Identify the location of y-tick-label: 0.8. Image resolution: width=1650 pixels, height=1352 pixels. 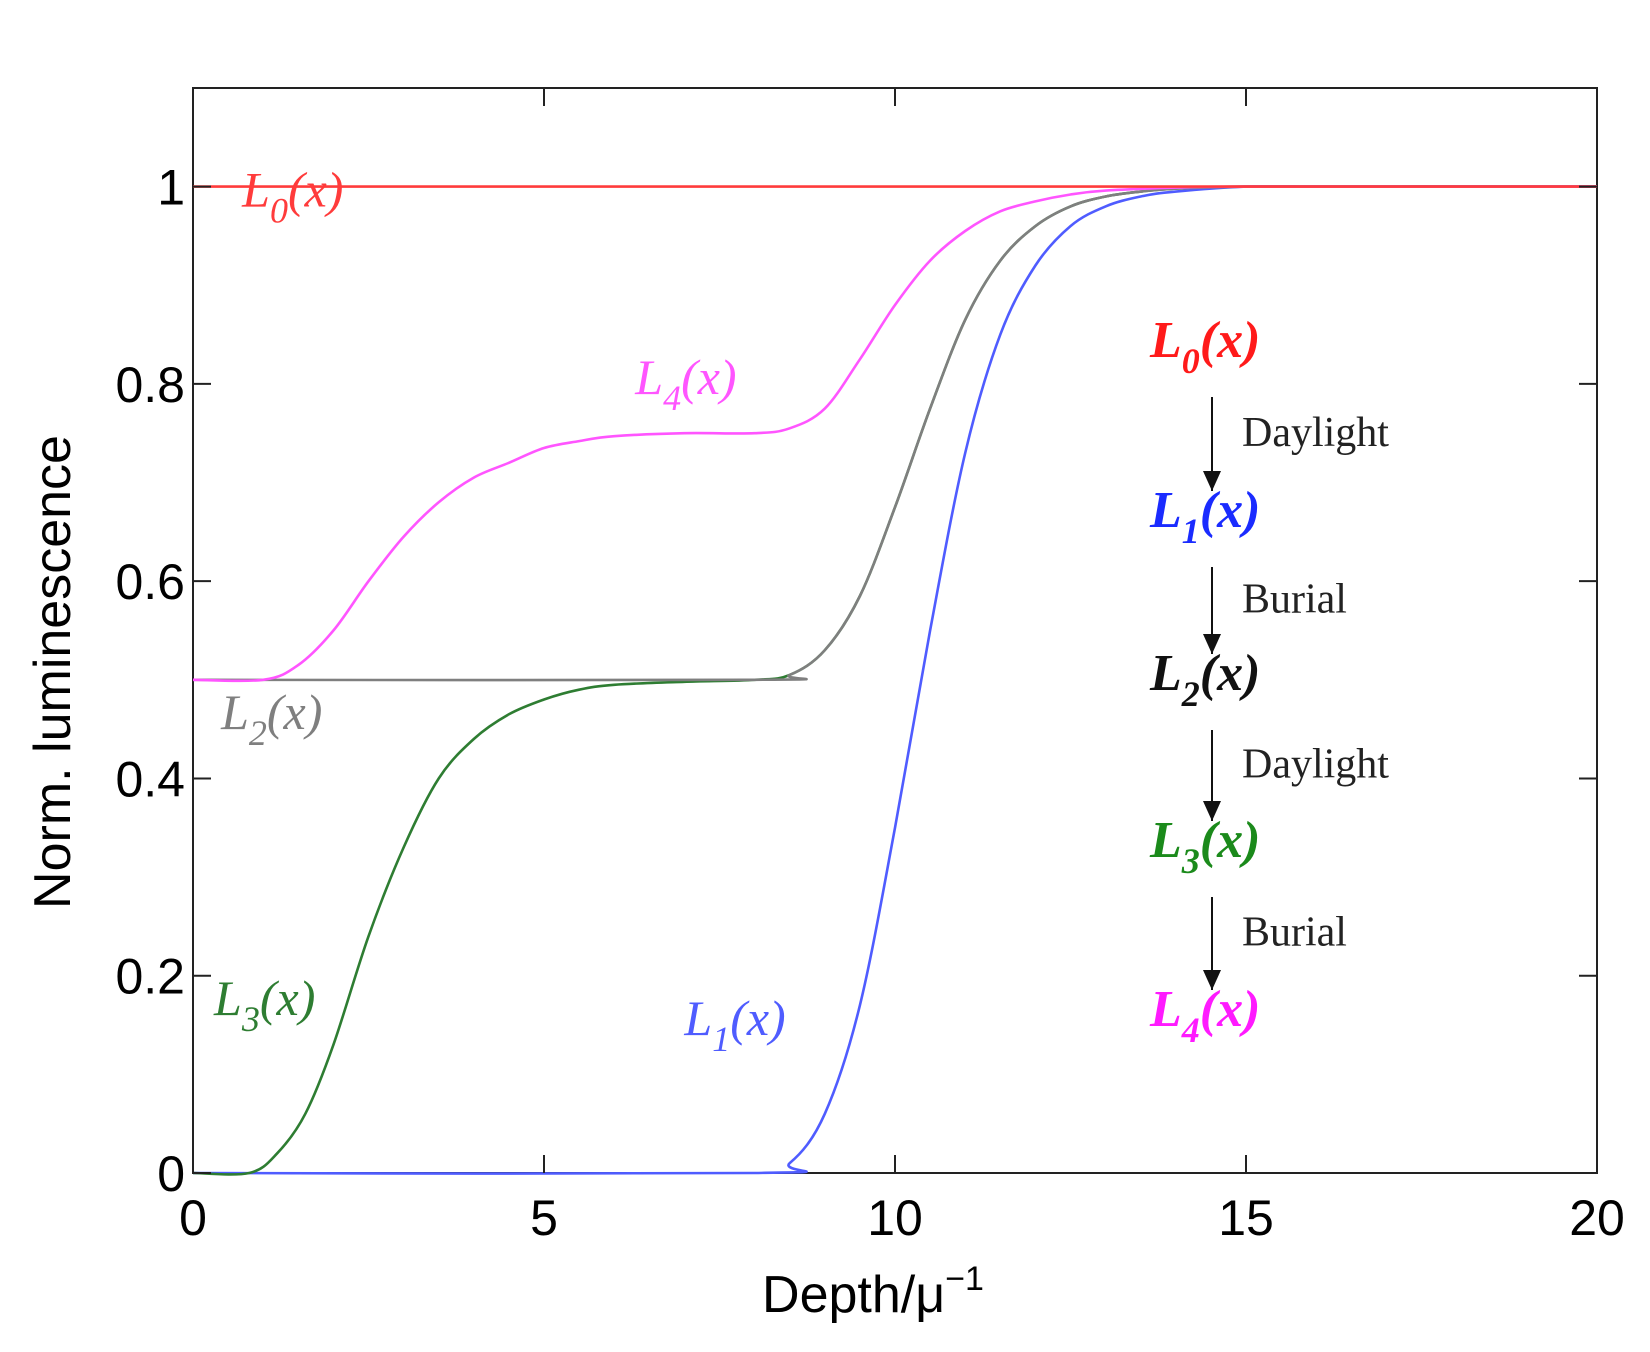
(150, 385).